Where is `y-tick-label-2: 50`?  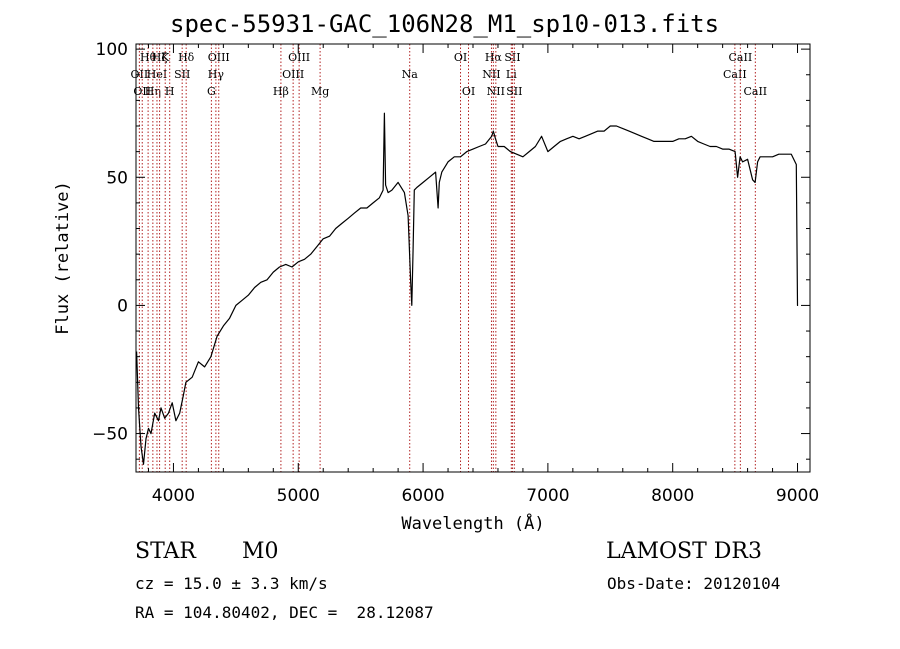
y-tick-label-2: 50 is located at coordinates (117, 178).